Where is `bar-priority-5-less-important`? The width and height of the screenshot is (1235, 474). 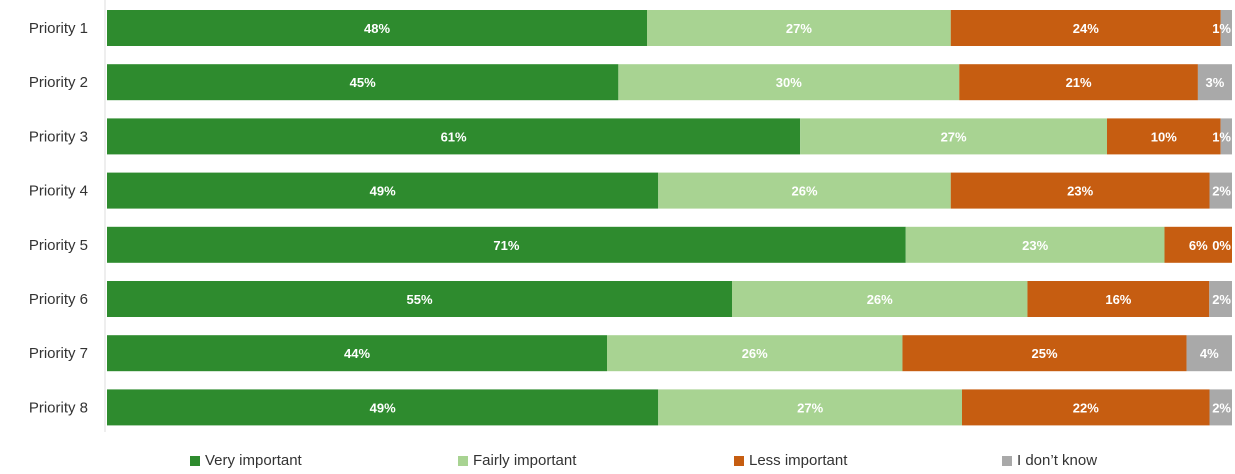
bar-priority-5-less-important is located at coordinates (1198, 244).